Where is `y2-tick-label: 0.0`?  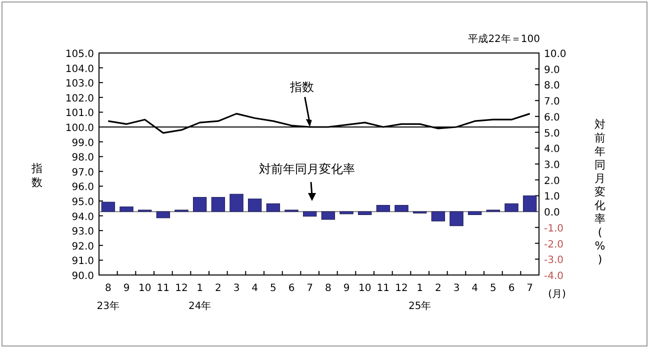
y2-tick-label: 0.0 is located at coordinates (552, 213).